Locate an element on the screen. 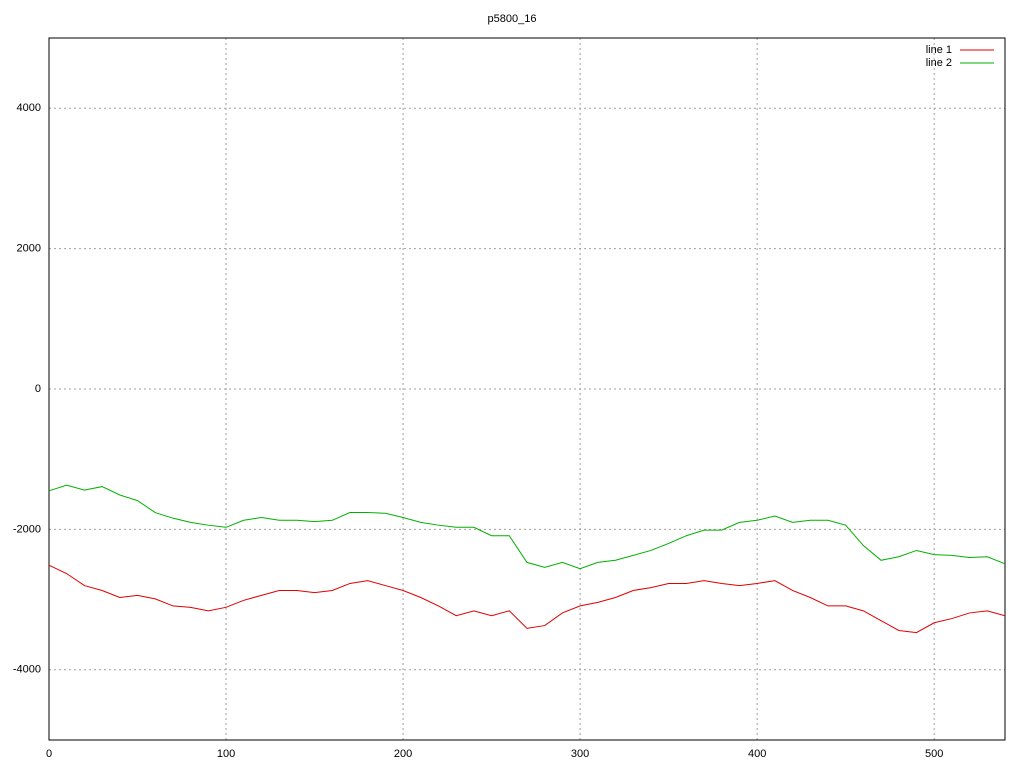  x-tick-label: 200 is located at coordinates (403, 754).